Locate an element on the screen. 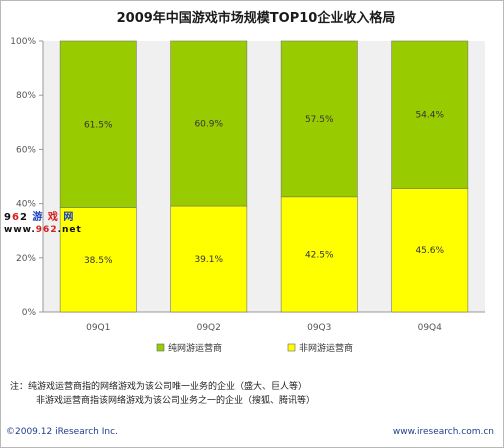 The image size is (504, 448). watermark-char: 2 is located at coordinates (23, 217).